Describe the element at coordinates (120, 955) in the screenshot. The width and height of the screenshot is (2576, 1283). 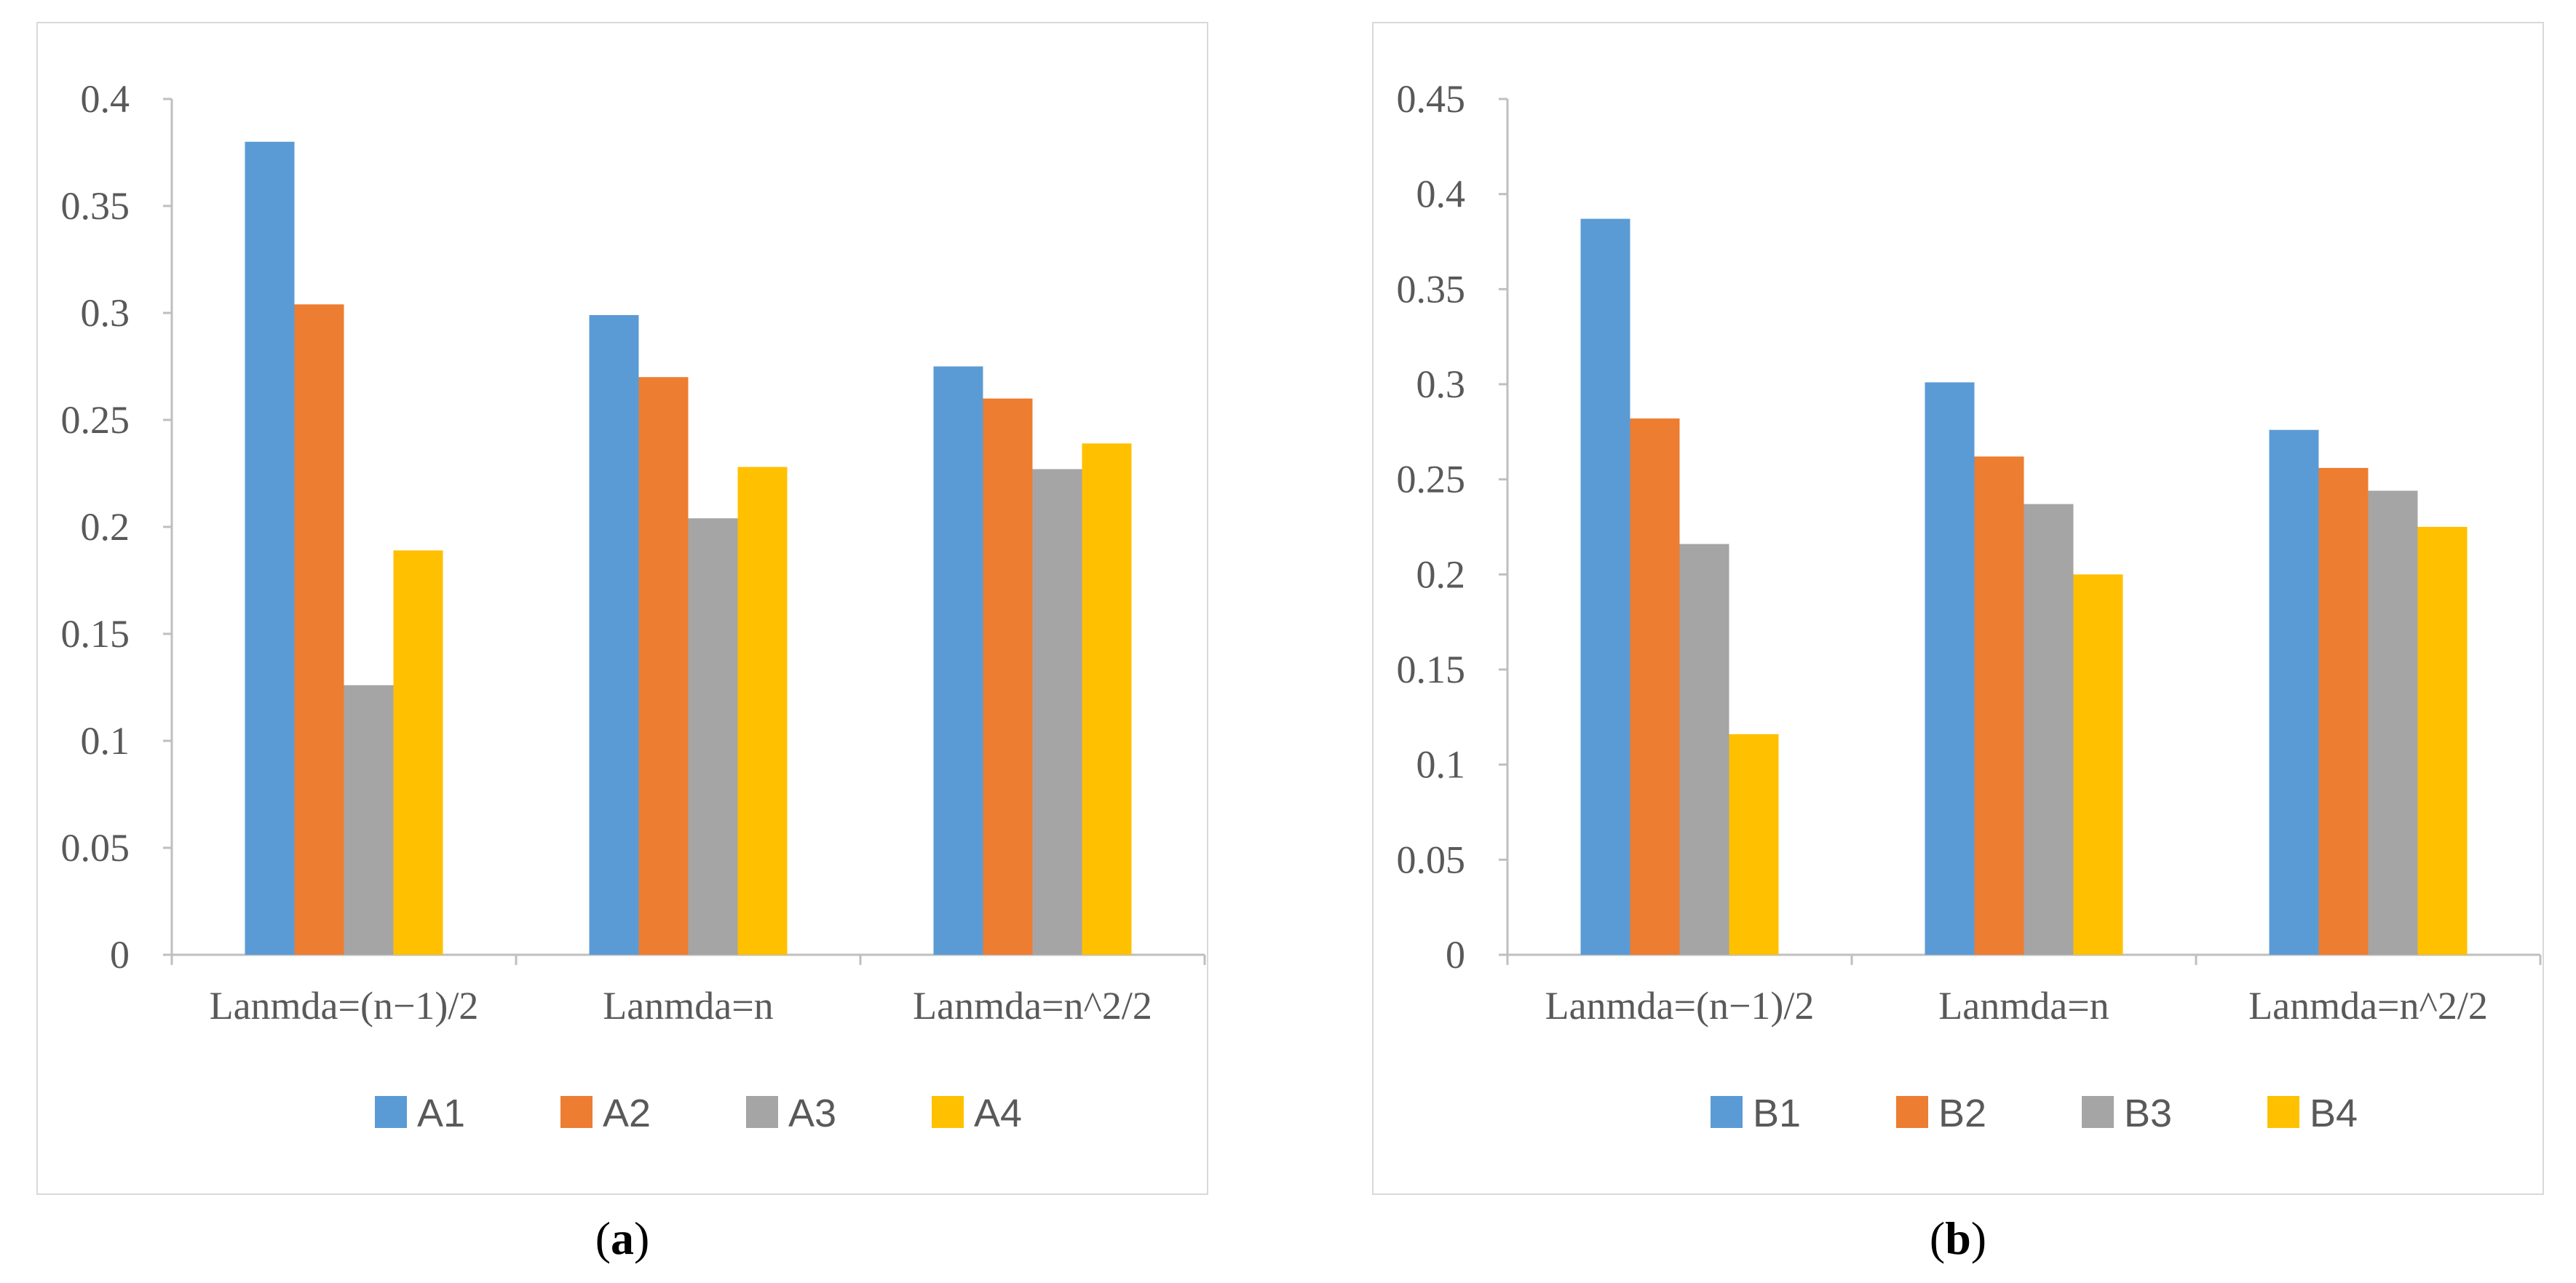
I see `chart-a-ytick-label: 0` at that location.